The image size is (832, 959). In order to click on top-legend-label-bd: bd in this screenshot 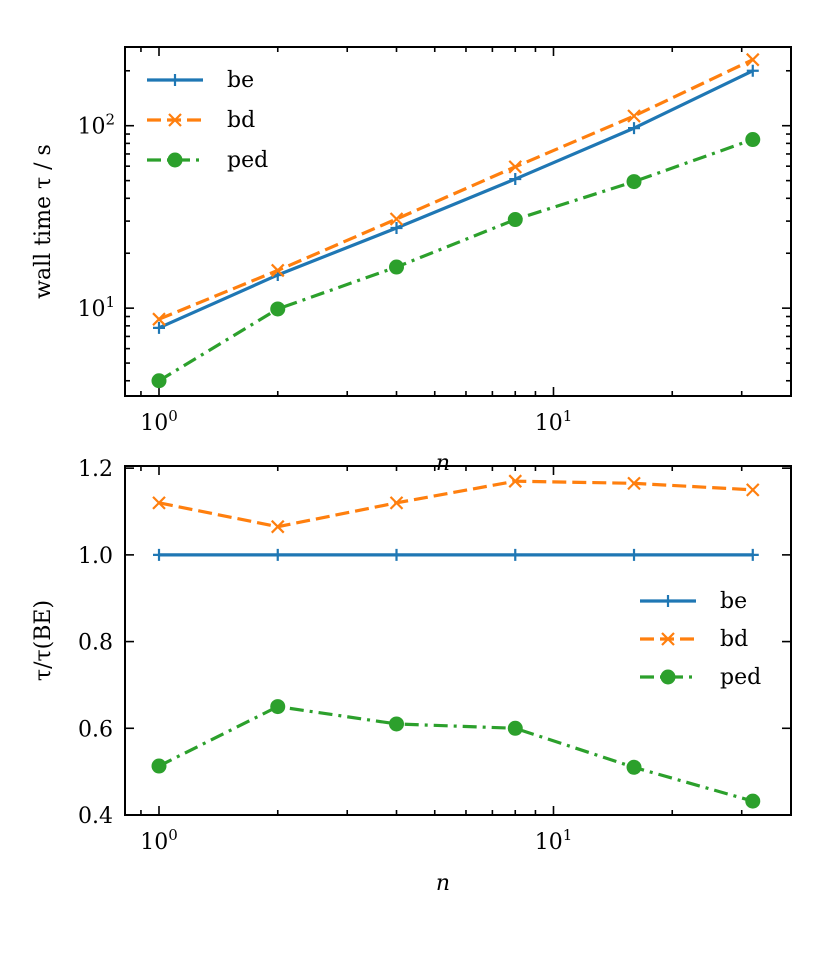, I will do `click(241, 120)`.